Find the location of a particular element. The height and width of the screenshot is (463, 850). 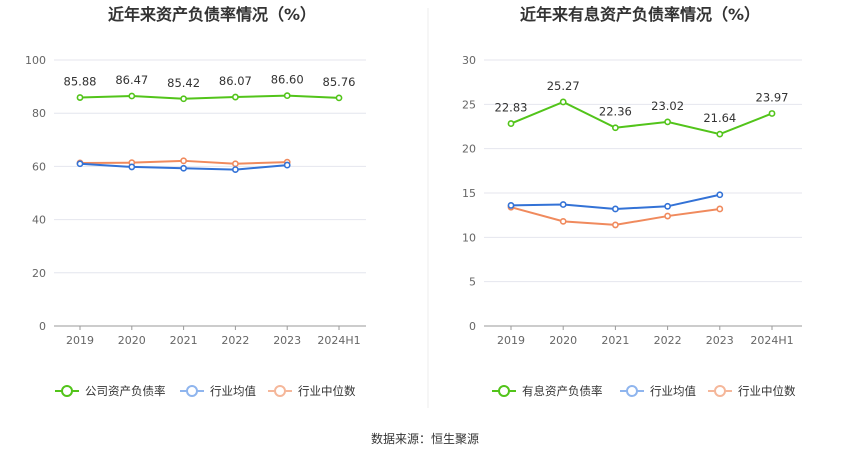

y-tick-label: 100 is located at coordinates (35, 60).